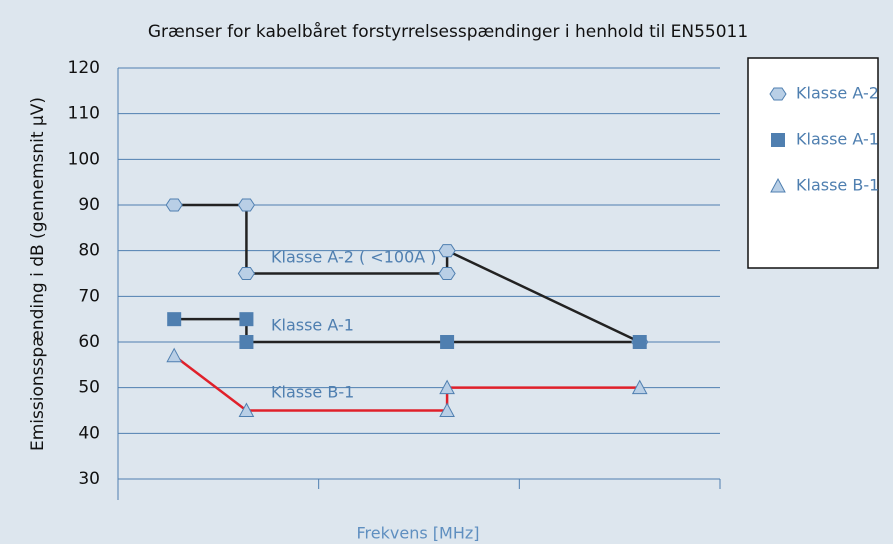 The height and width of the screenshot is (544, 893). What do you see at coordinates (89, 388) in the screenshot?
I see `y-tick-label: 50` at bounding box center [89, 388].